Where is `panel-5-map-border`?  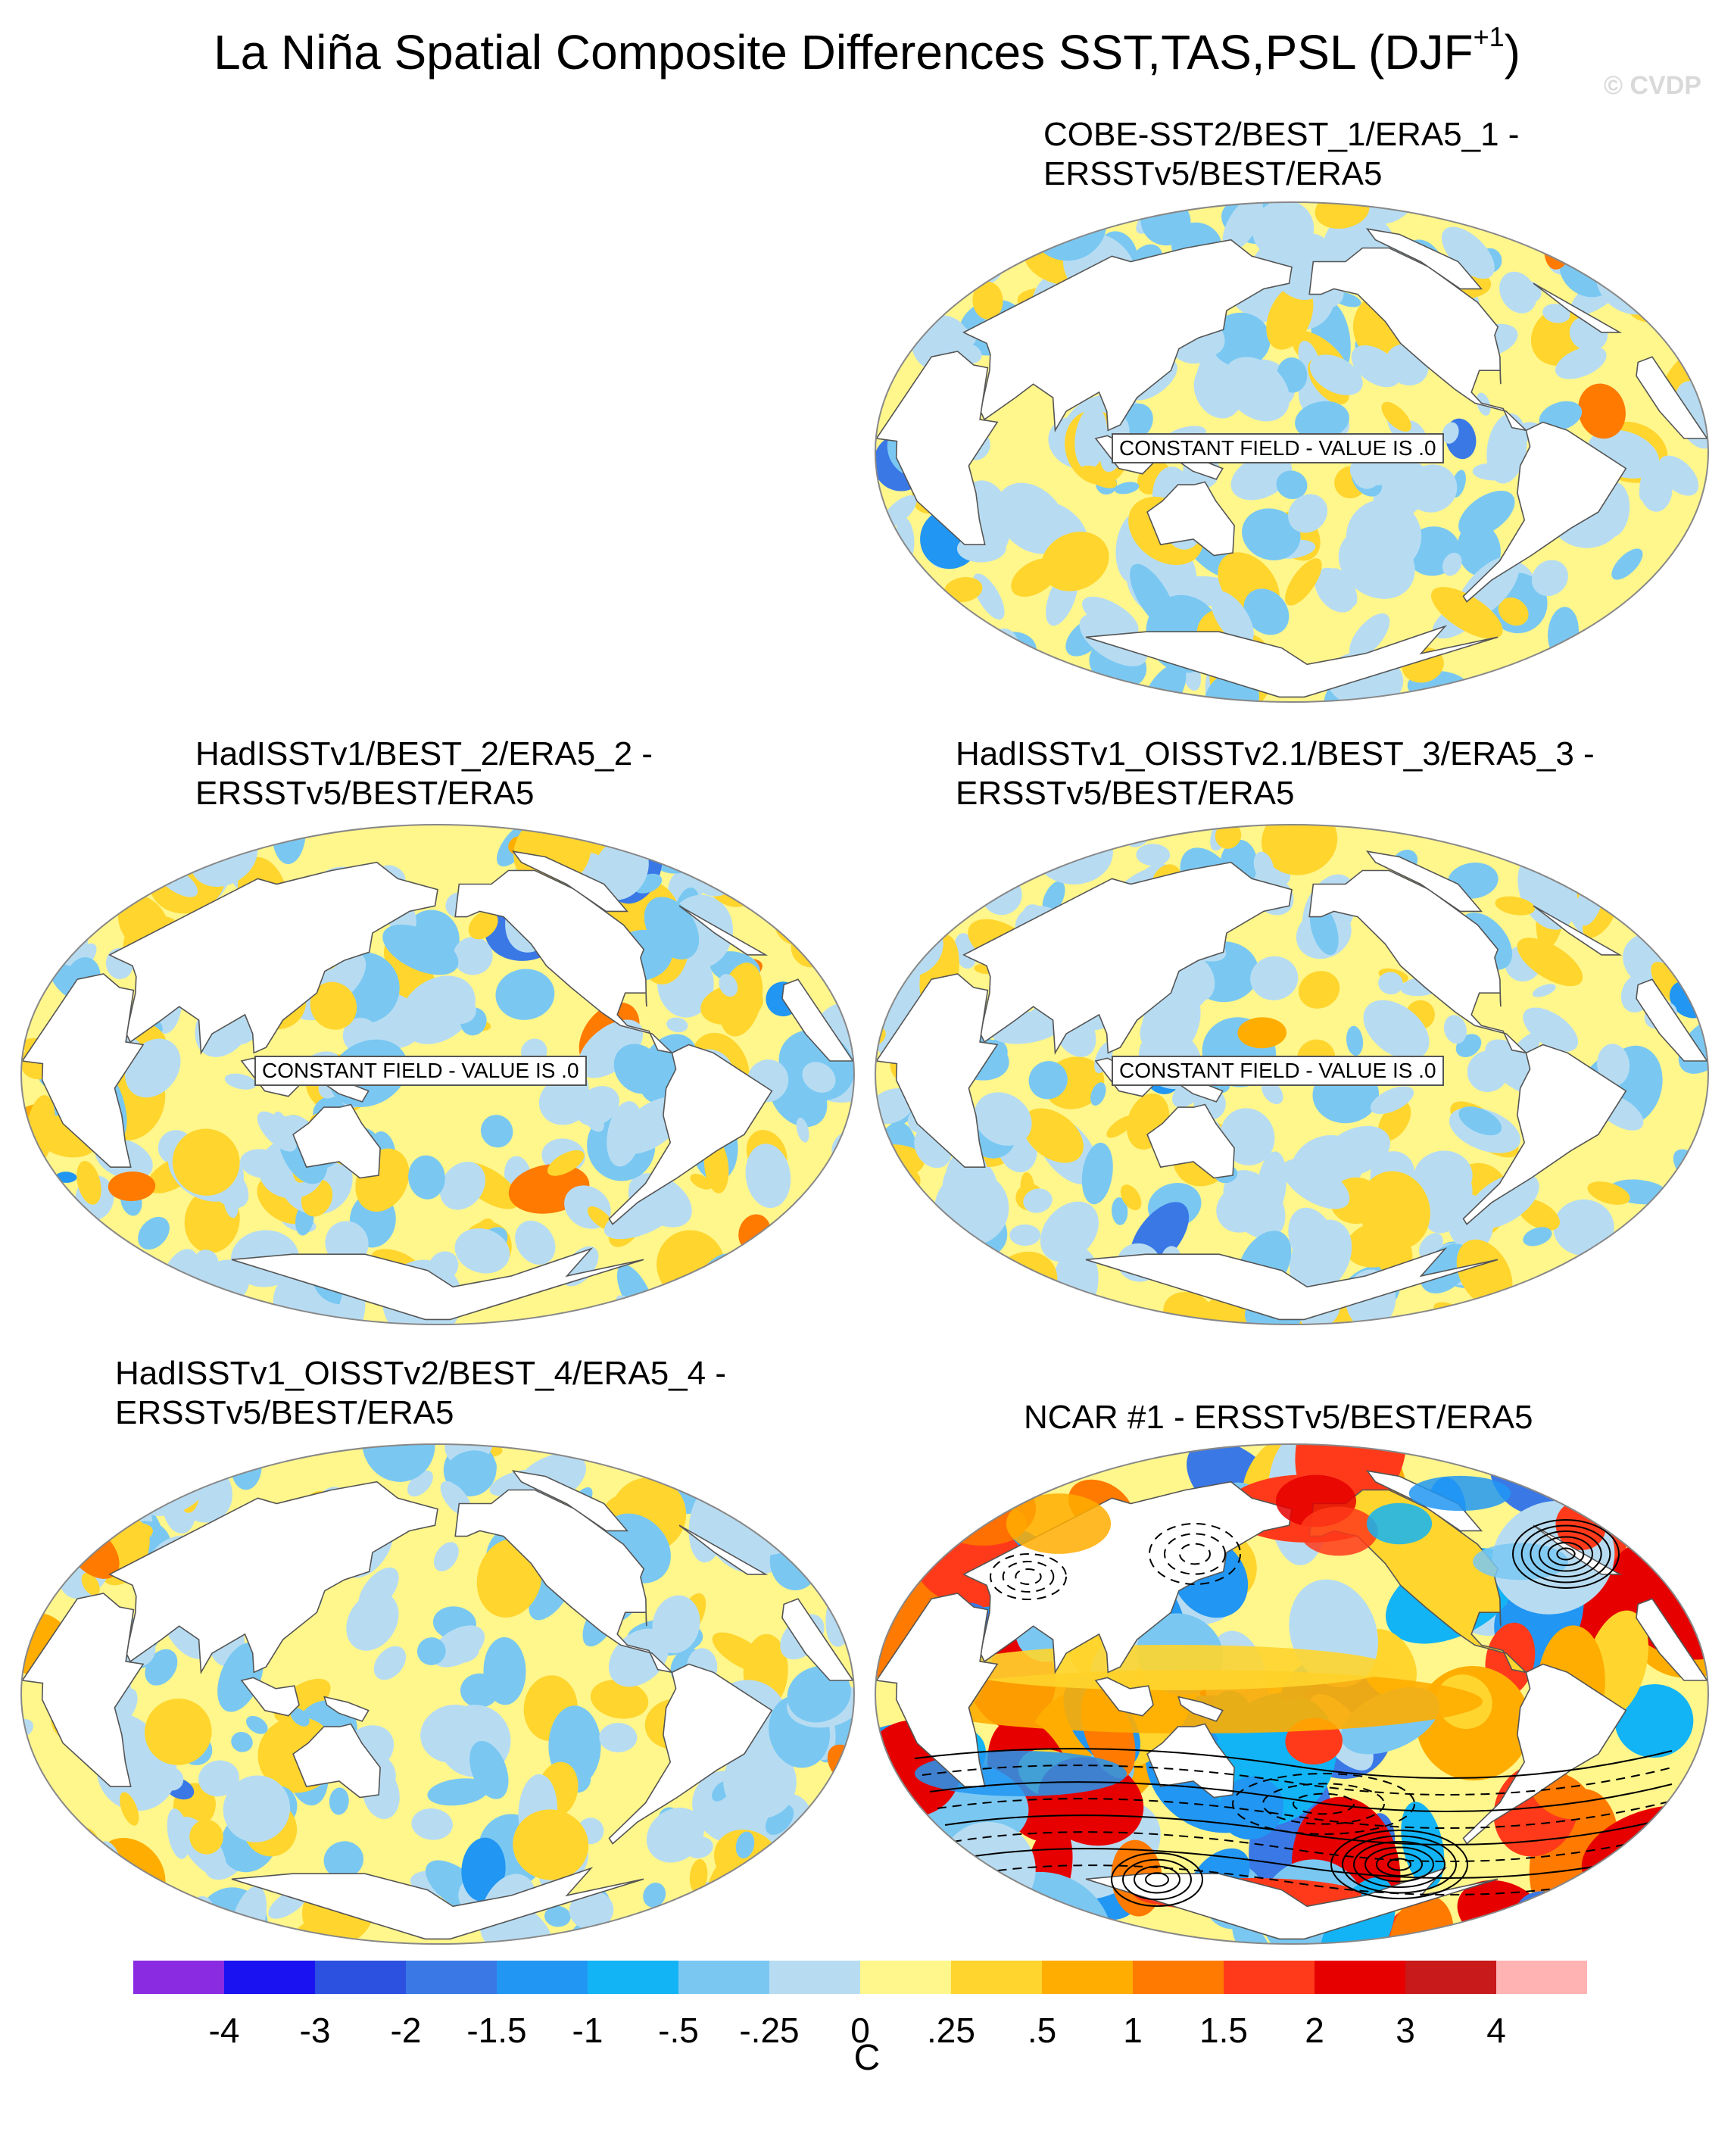 panel-5-map-border is located at coordinates (1292, 1694).